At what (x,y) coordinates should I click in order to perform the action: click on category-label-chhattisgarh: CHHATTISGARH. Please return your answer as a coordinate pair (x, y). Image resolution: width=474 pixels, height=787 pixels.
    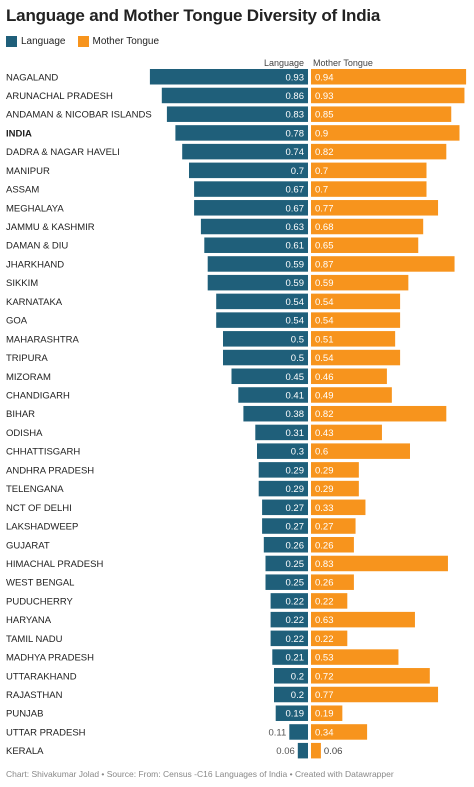
    Looking at the image, I should click on (43, 452).